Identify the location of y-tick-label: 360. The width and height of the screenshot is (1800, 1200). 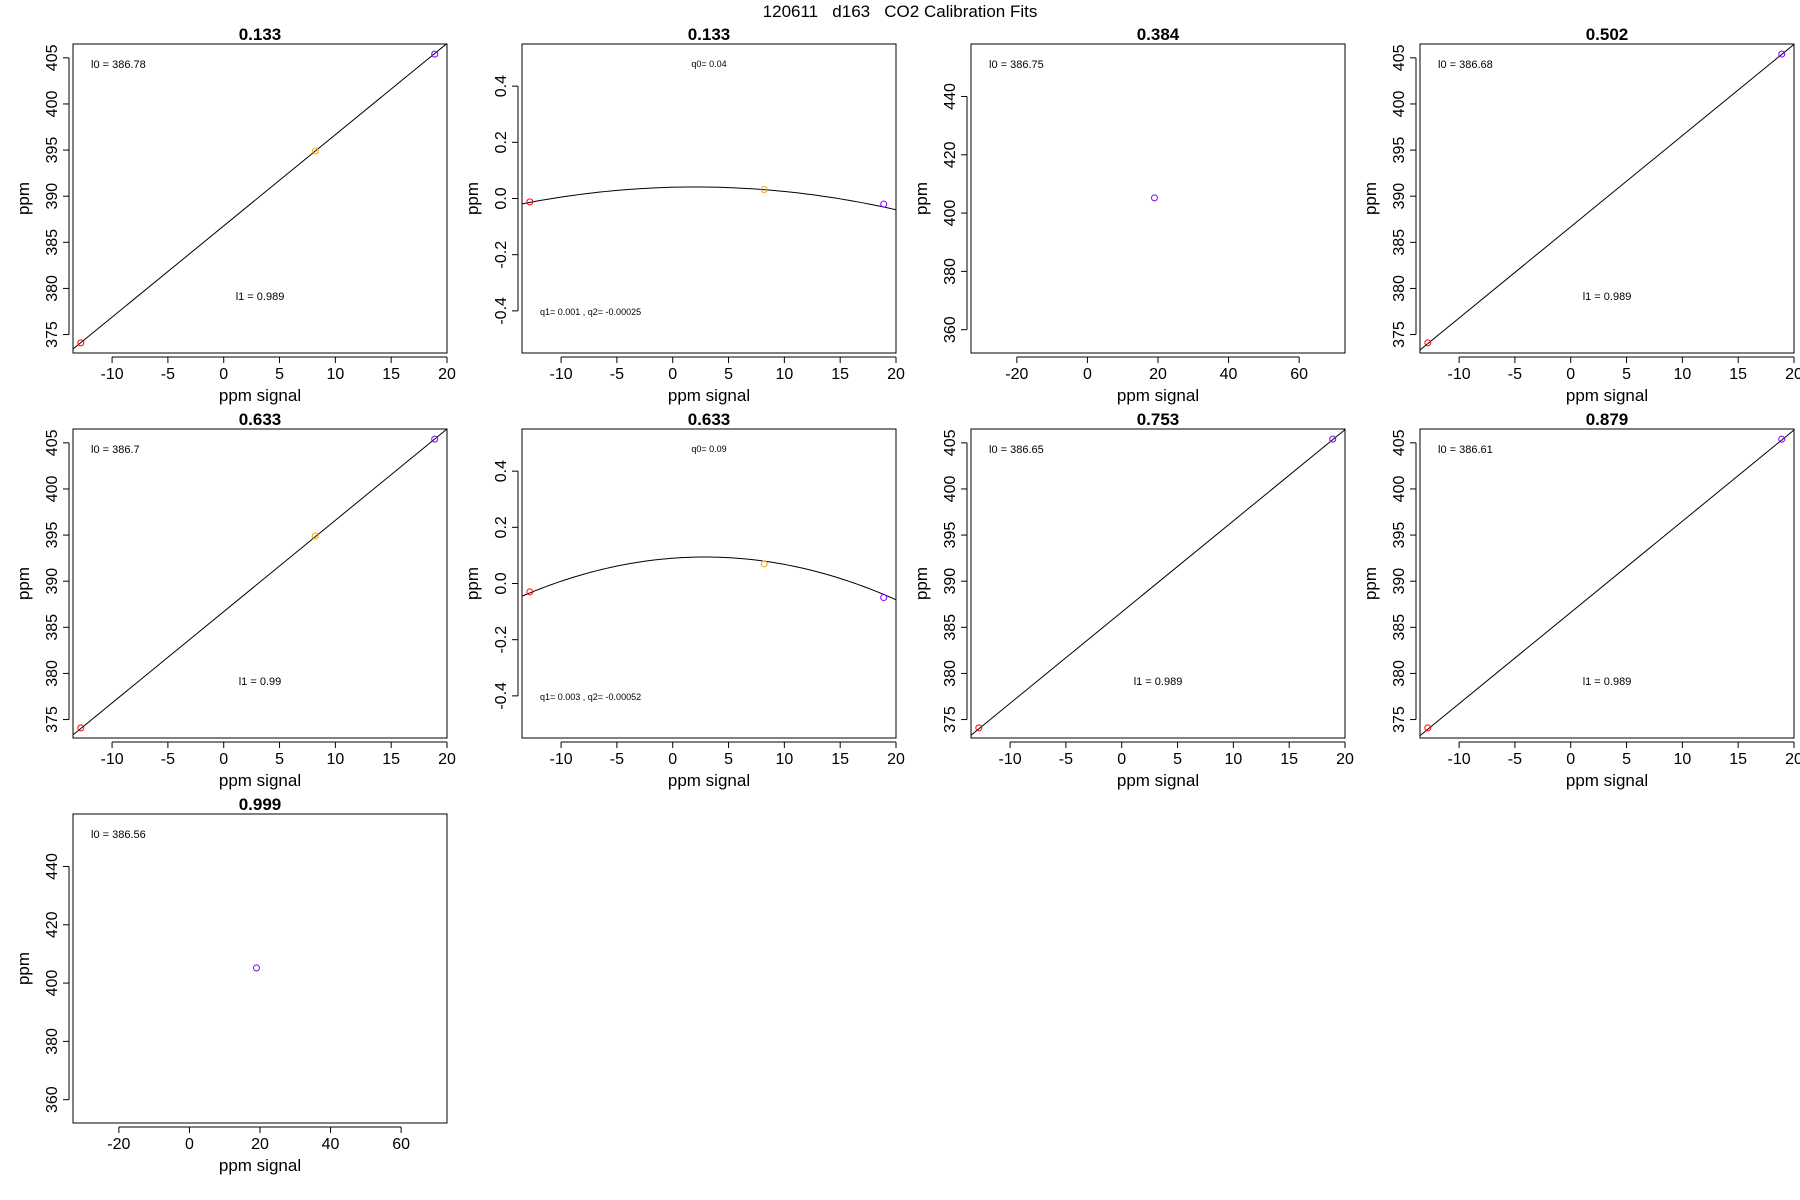
(950, 329).